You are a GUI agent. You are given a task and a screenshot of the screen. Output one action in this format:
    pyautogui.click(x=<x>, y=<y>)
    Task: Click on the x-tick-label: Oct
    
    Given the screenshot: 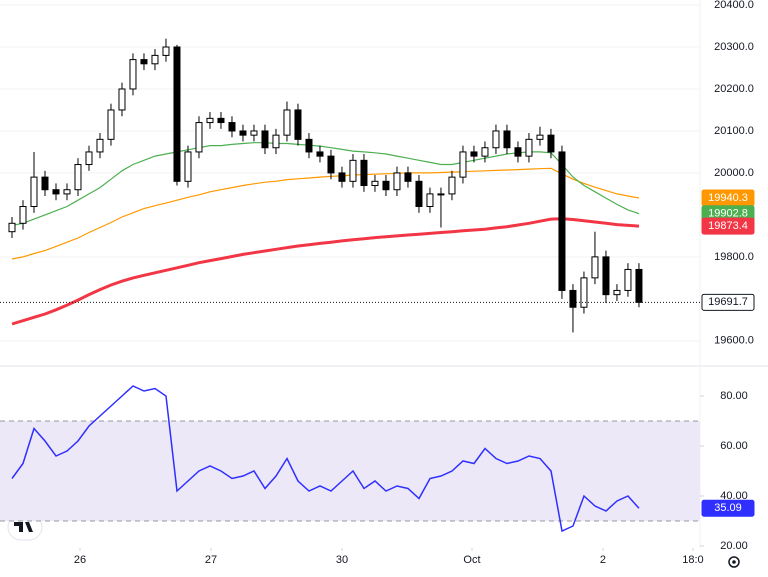 What is the action you would take?
    pyautogui.click(x=471, y=560)
    